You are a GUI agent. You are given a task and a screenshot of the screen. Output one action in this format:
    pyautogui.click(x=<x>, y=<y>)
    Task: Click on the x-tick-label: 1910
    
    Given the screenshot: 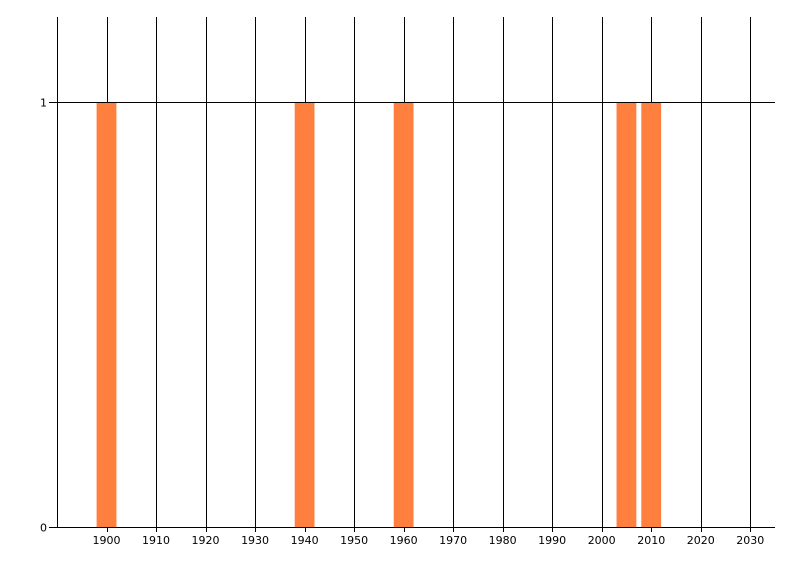 What is the action you would take?
    pyautogui.click(x=156, y=540)
    